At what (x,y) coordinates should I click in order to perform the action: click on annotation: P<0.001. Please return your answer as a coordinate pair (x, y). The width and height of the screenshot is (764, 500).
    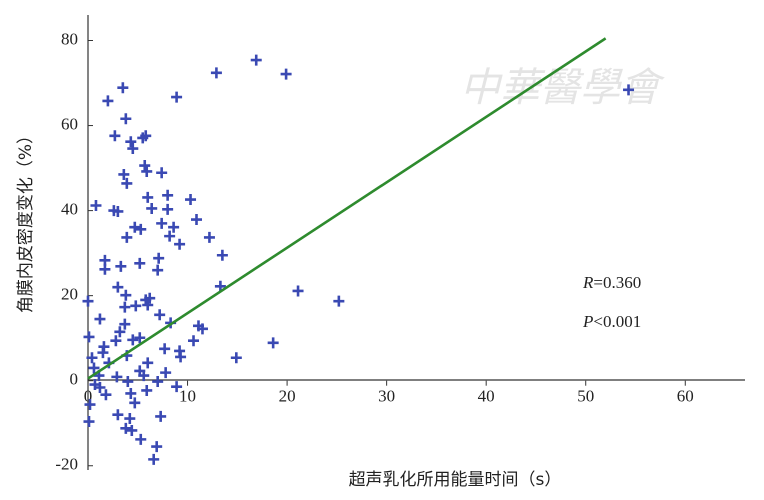
    Looking at the image, I should click on (611, 321).